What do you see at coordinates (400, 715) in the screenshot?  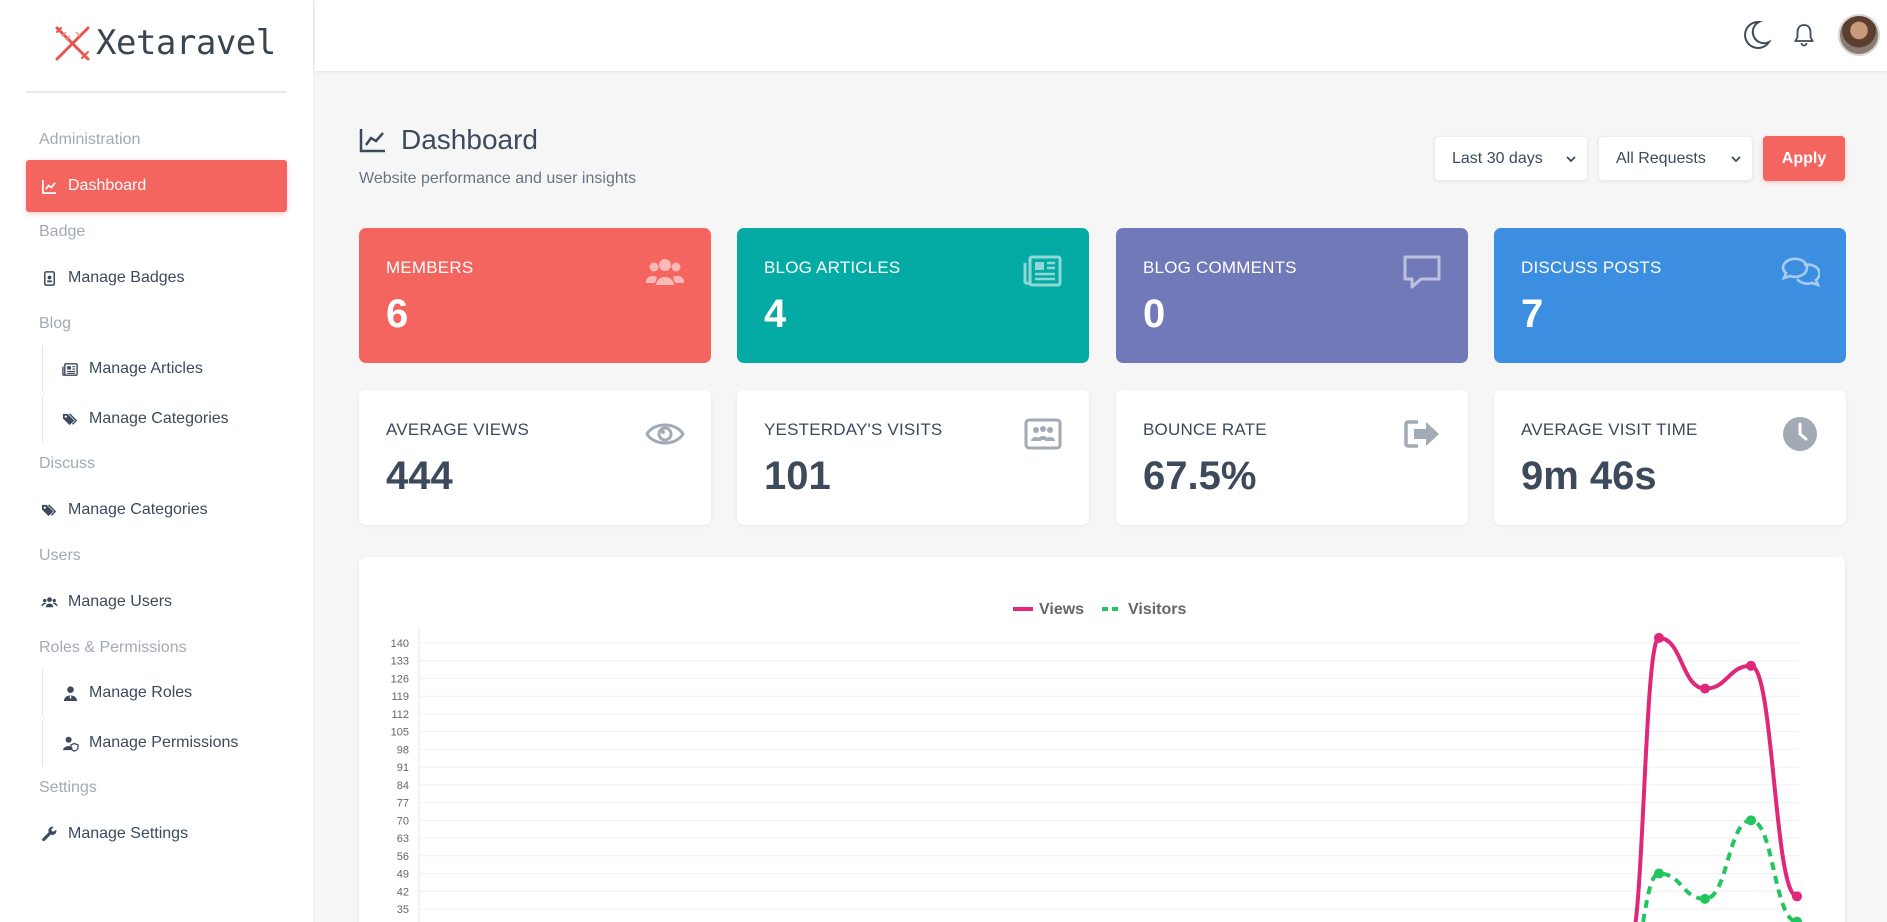 I see `y-tick-label: 112` at bounding box center [400, 715].